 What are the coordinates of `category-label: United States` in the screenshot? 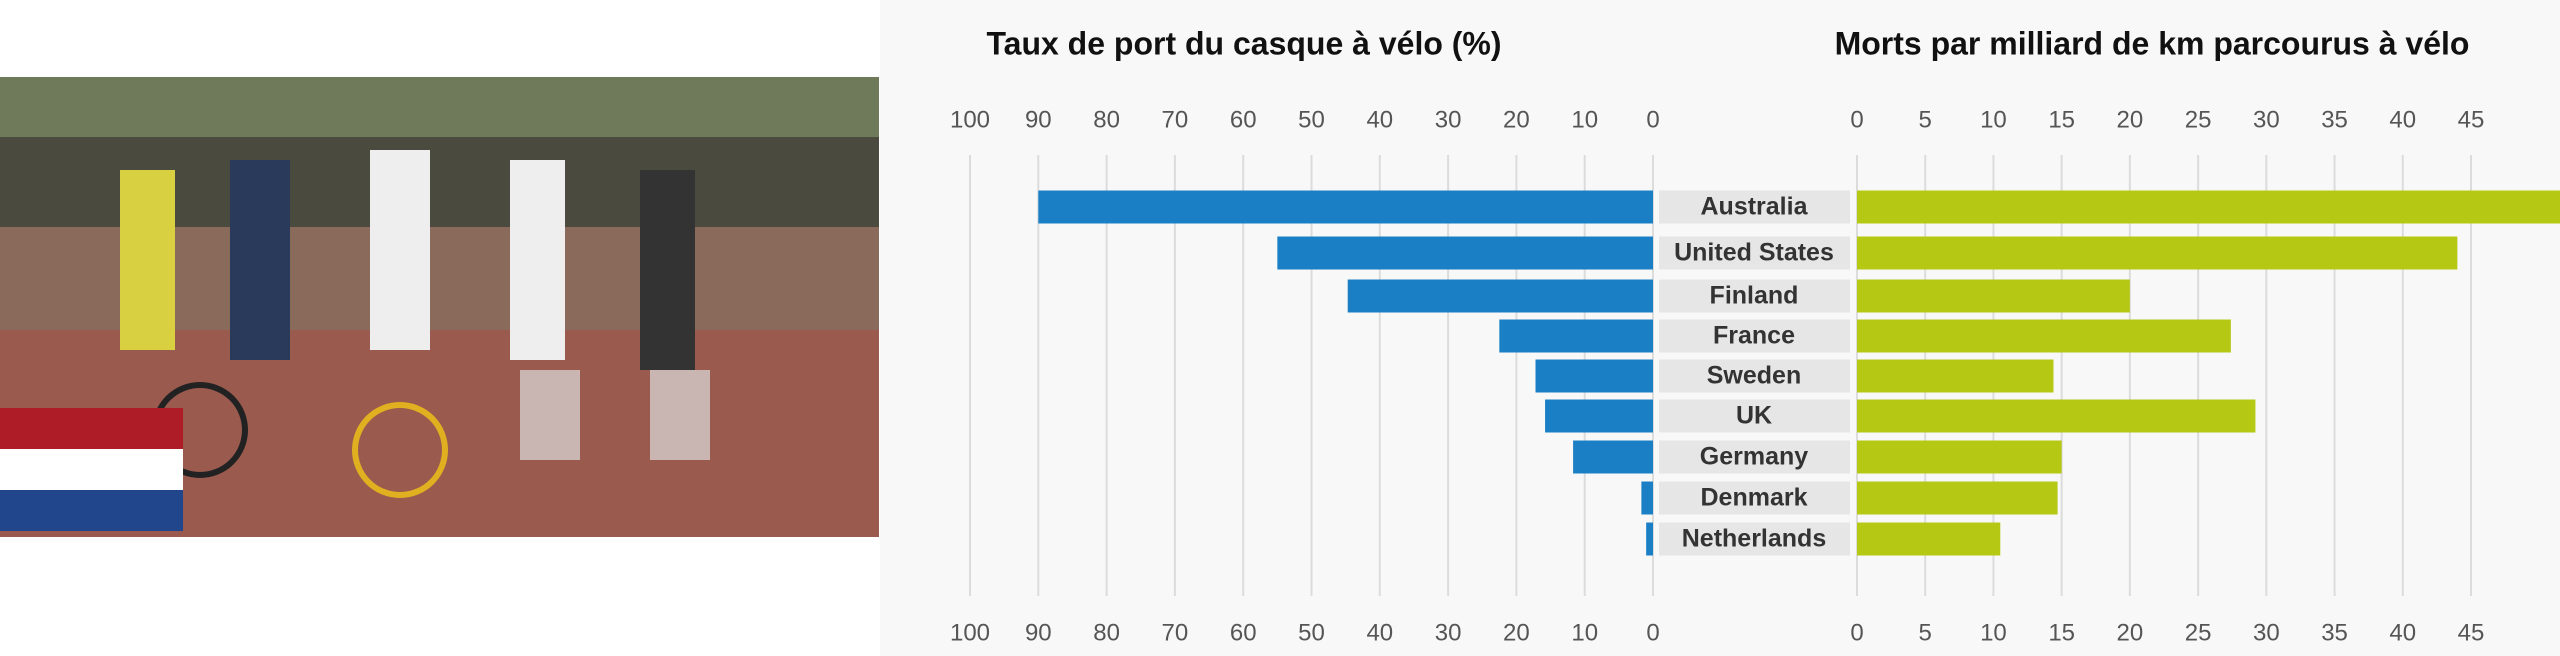 It's located at (1754, 253).